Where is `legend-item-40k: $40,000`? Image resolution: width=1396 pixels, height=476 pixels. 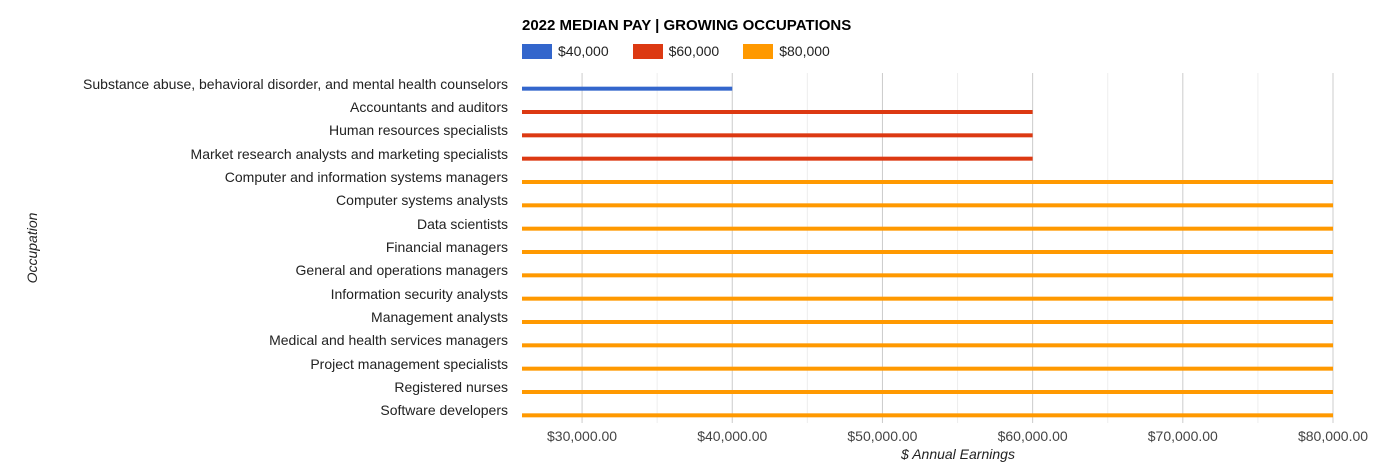
legend-item-40k: $40,000 is located at coordinates (565, 51).